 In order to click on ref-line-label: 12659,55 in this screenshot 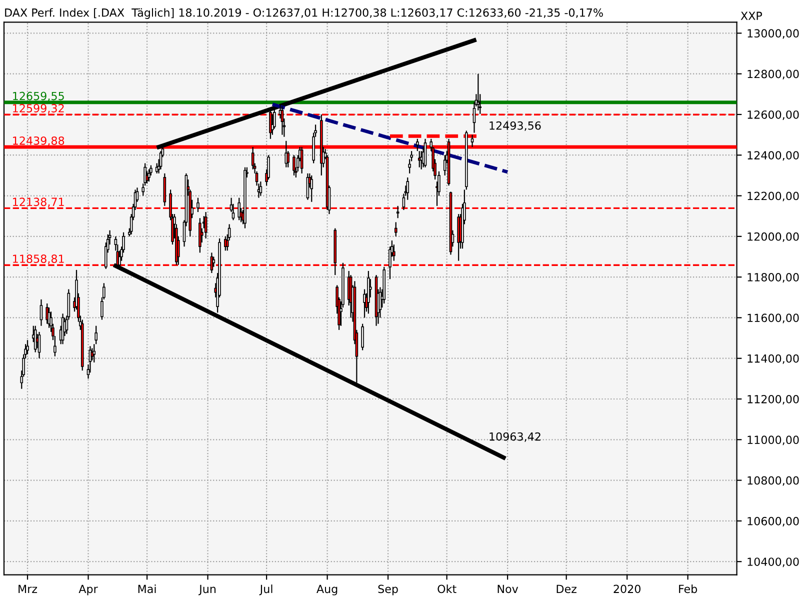, I will do `click(38, 97)`.